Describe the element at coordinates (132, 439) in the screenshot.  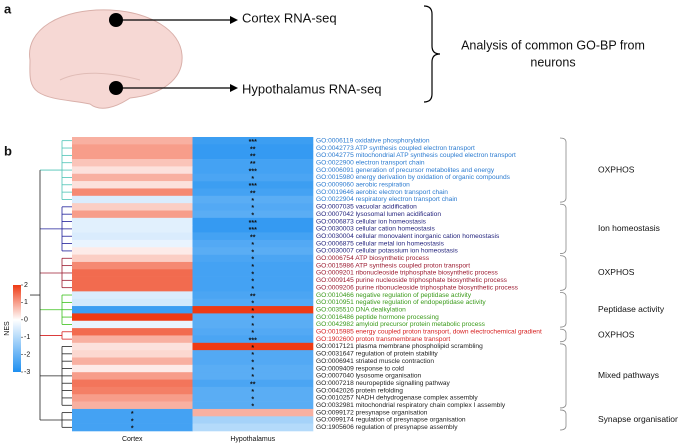
I see `column-label: Cortex` at that location.